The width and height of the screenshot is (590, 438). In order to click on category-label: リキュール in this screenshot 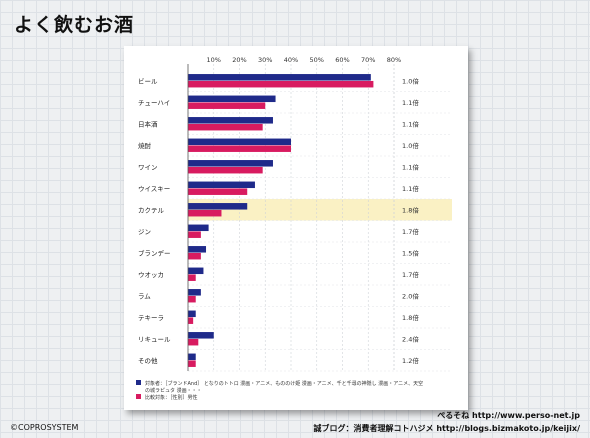, I will do `click(154, 339)`.